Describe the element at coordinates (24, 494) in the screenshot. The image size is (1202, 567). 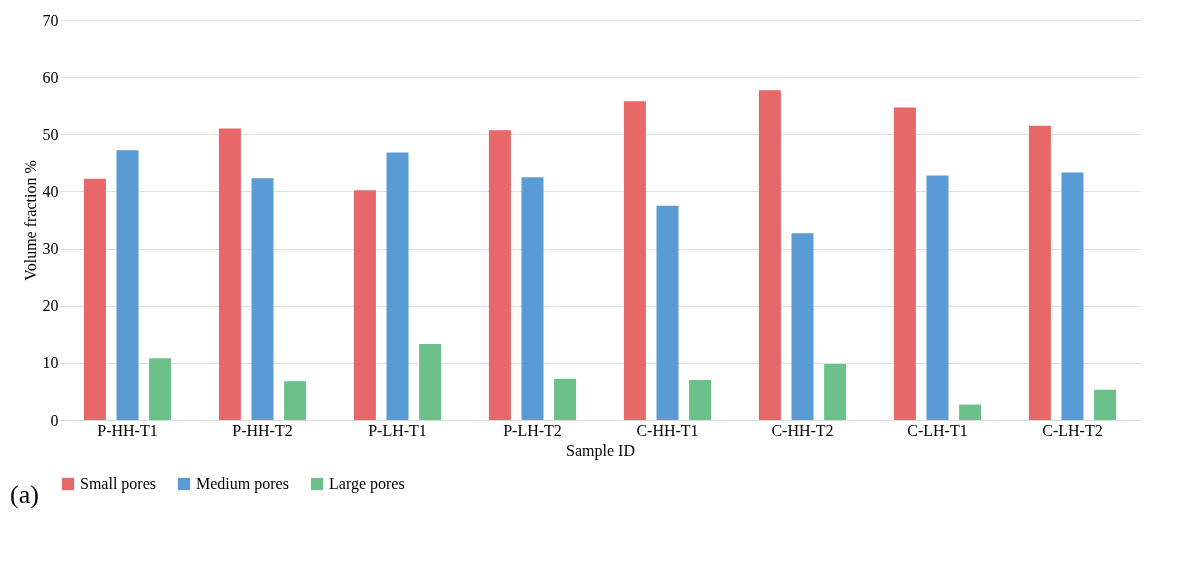
I see `text: (a)` at that location.